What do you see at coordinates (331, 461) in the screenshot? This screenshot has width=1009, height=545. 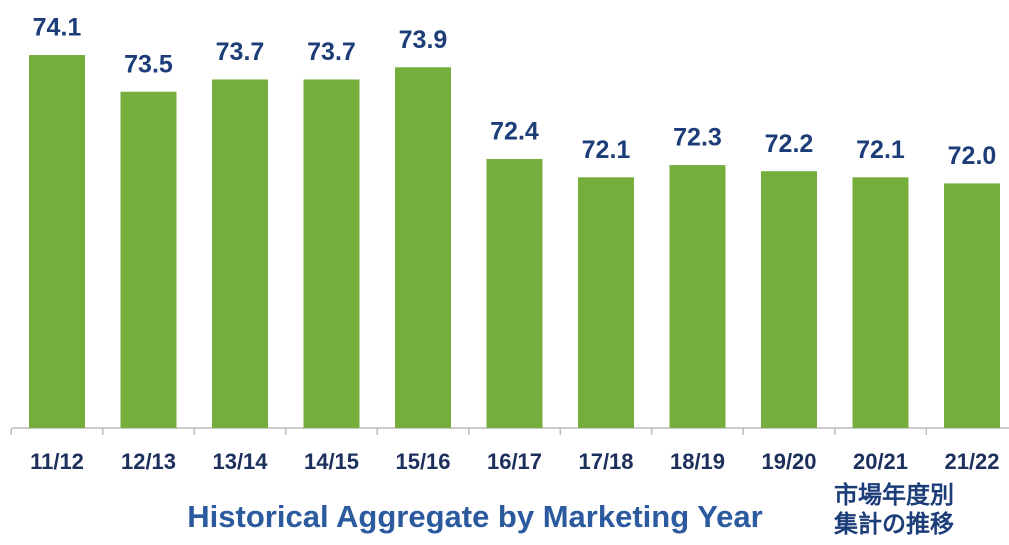 I see `x-tick-label: 14/15` at bounding box center [331, 461].